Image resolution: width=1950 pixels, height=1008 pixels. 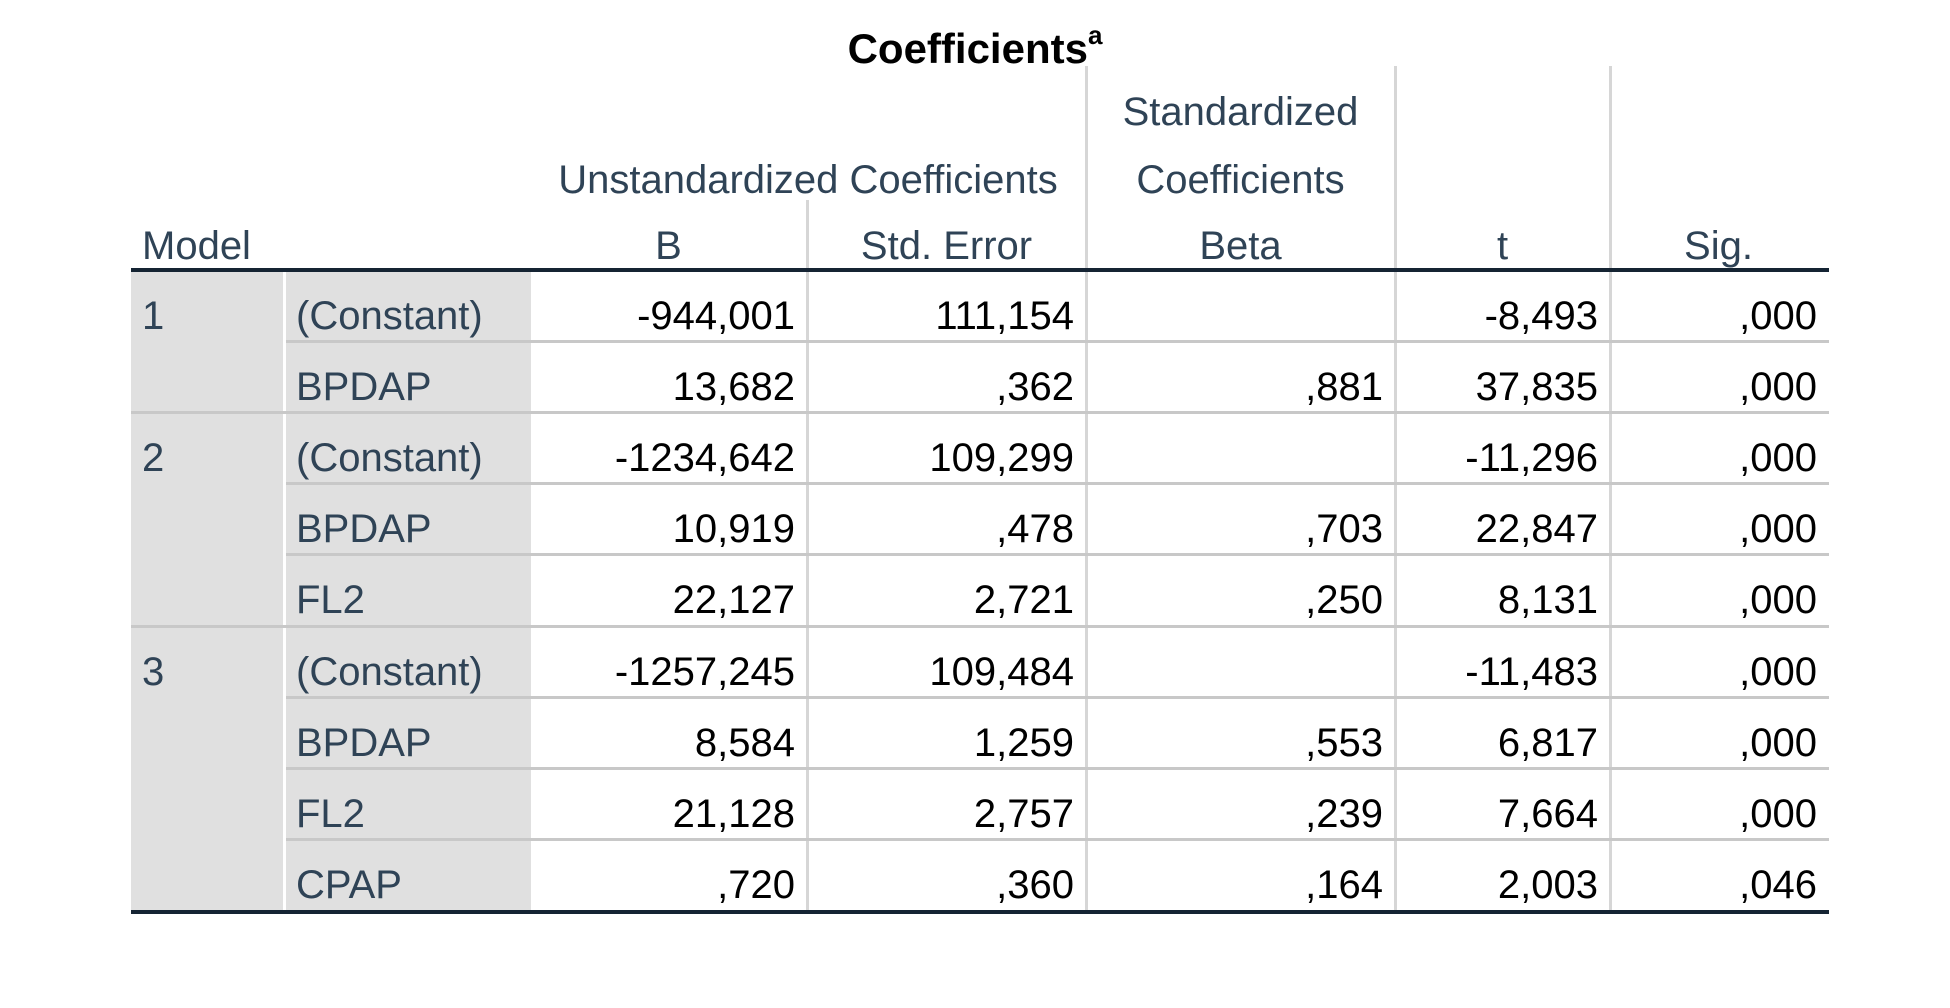 What do you see at coordinates (1547, 600) in the screenshot?
I see `cell-t: 8,131` at bounding box center [1547, 600].